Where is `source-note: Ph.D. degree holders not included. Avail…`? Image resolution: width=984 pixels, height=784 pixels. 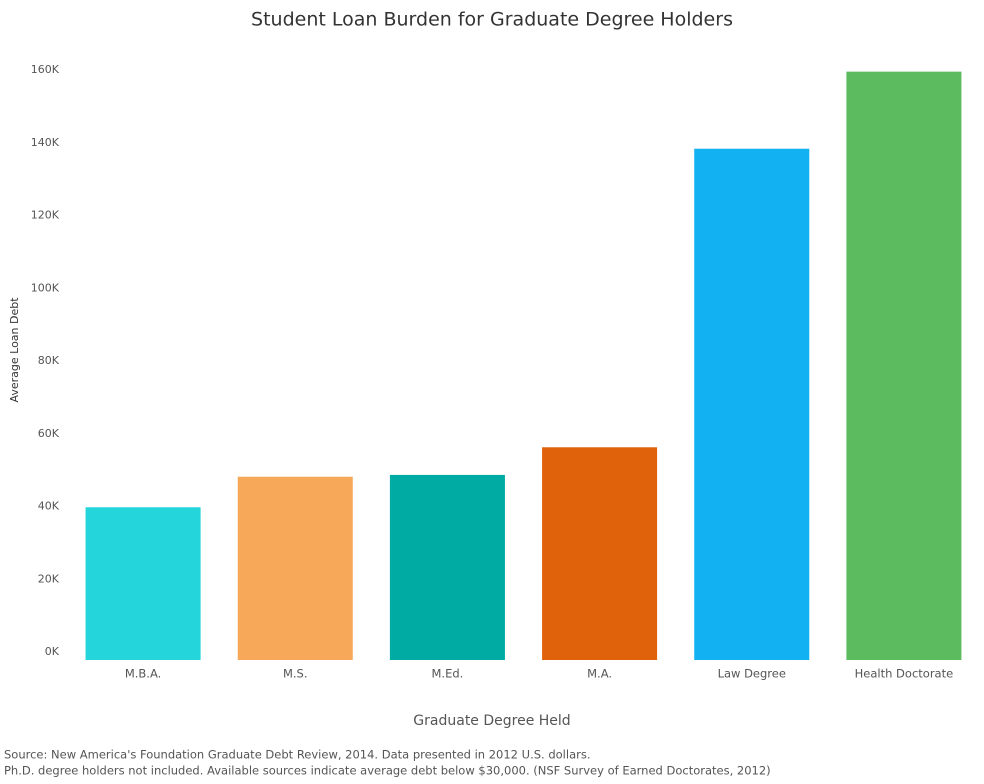 source-note: Ph.D. degree holders not included. Avail… is located at coordinates (387, 771).